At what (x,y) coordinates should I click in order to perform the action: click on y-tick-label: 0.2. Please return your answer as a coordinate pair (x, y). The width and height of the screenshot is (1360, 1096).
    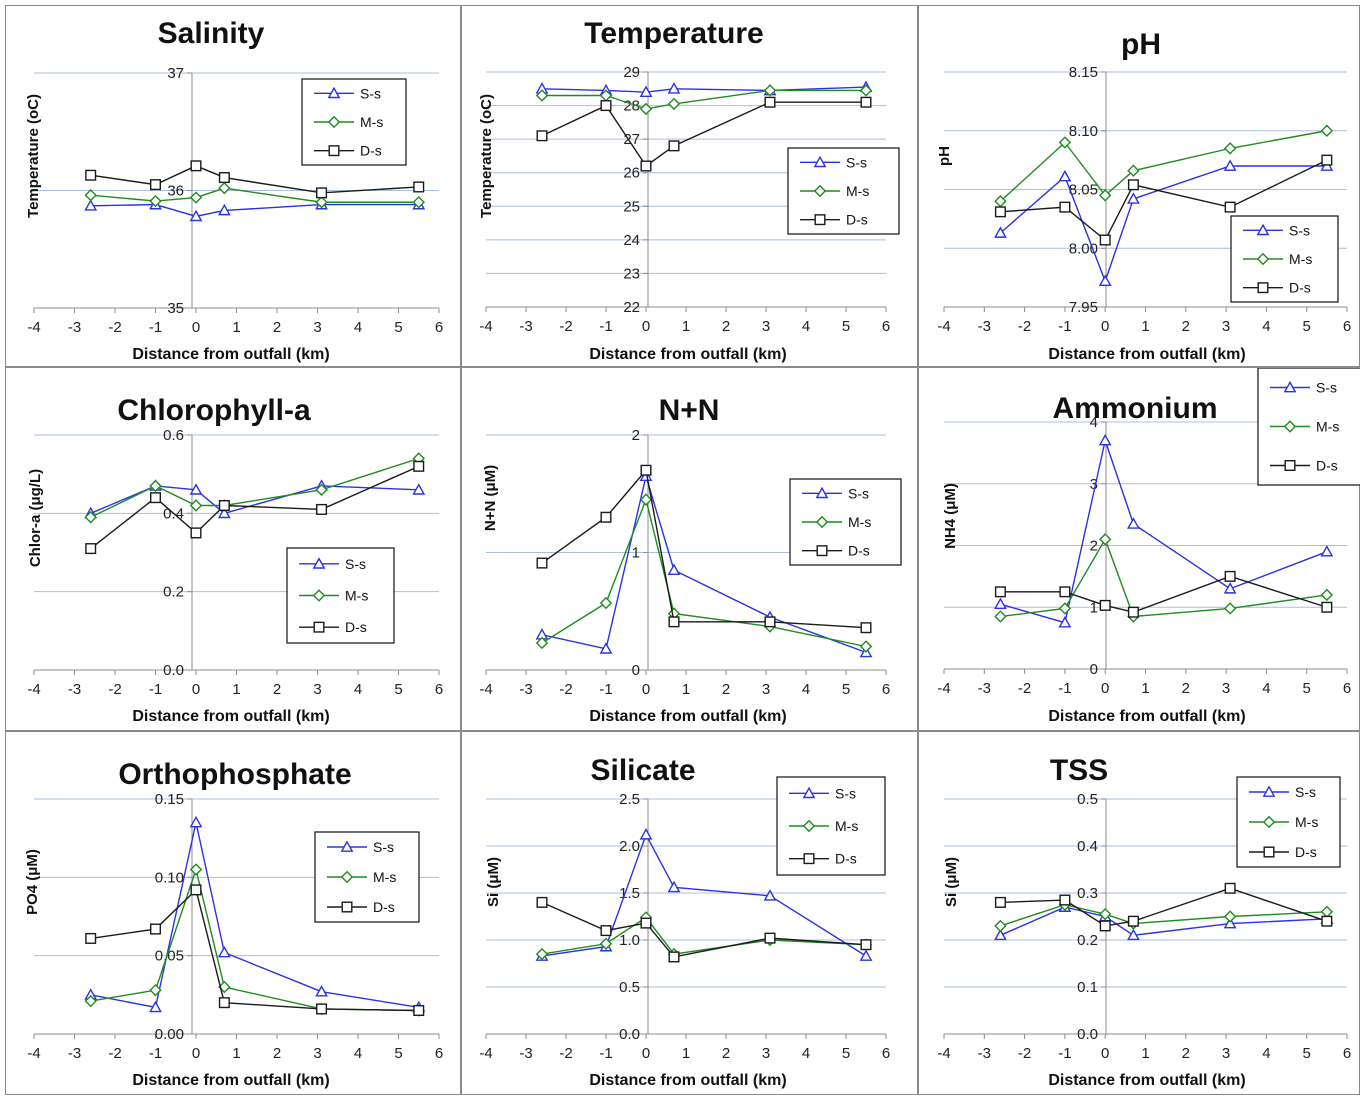
    Looking at the image, I should click on (173, 592).